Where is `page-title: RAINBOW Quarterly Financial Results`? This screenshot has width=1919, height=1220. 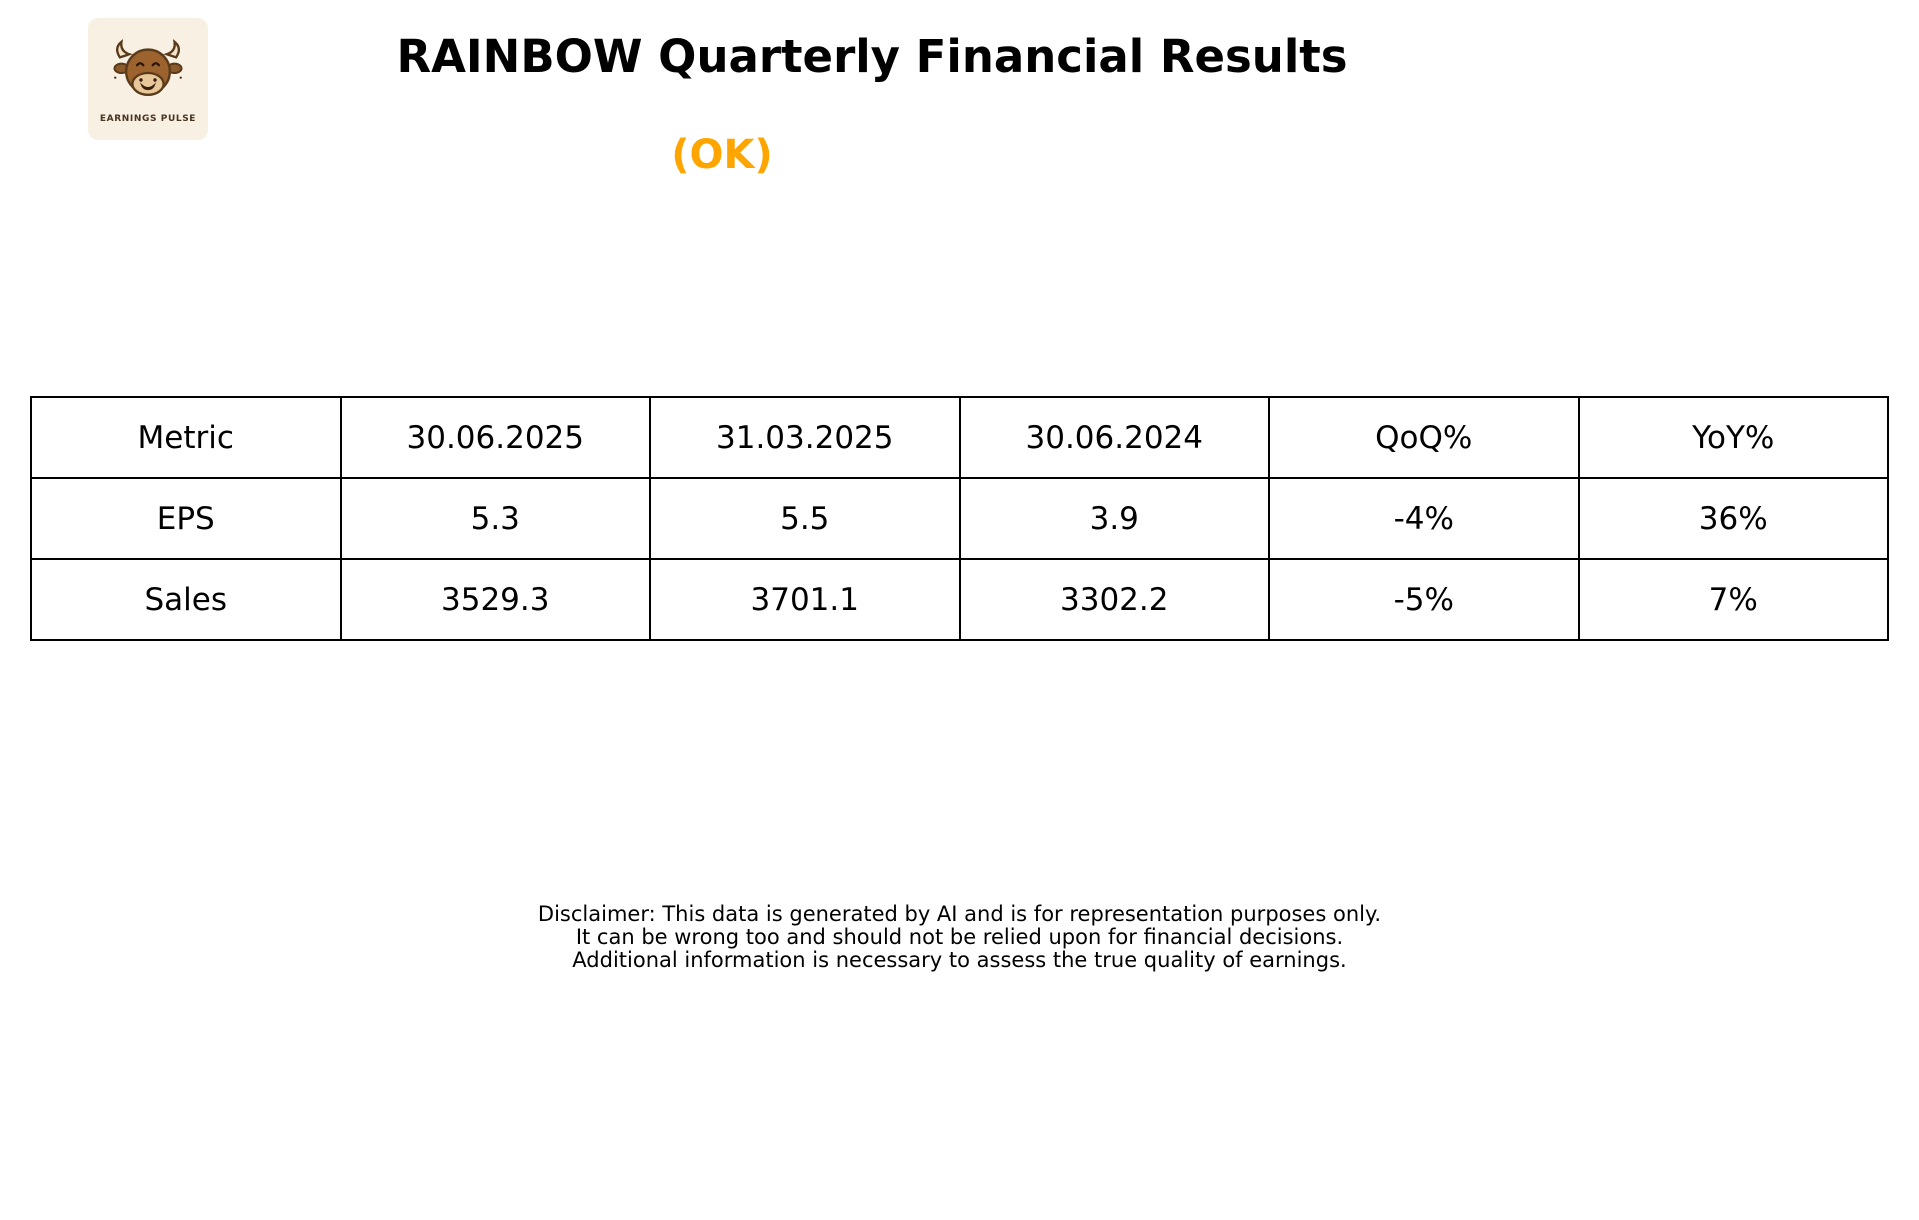 page-title: RAINBOW Quarterly Financial Results is located at coordinates (872, 56).